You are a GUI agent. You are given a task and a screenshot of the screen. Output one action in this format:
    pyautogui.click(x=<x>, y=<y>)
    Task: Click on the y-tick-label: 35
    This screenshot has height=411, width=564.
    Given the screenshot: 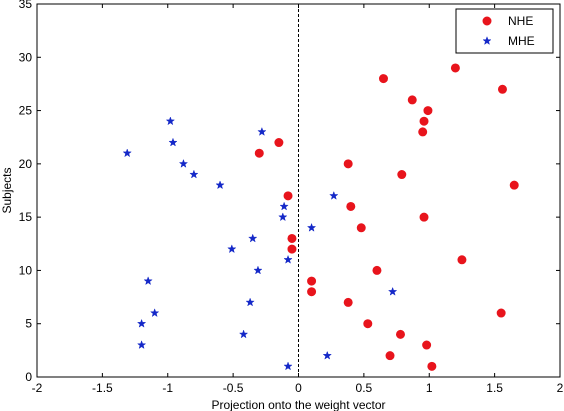 What is the action you would take?
    pyautogui.click(x=26, y=5)
    